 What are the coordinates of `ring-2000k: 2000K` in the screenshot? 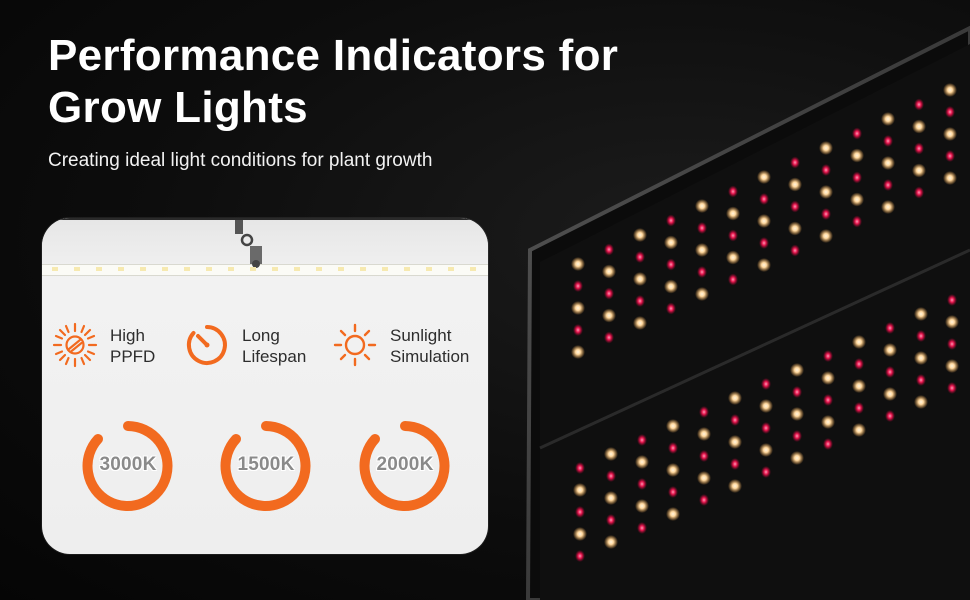 It's located at (405, 466).